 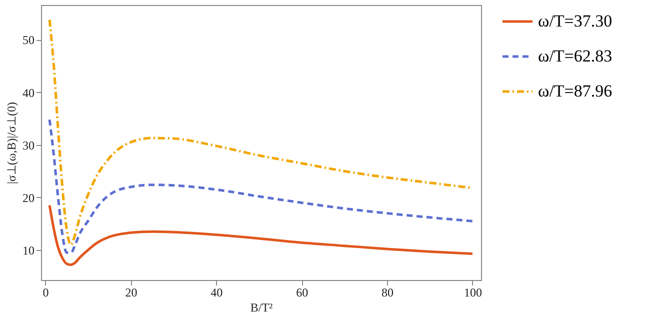 What do you see at coordinates (28, 145) in the screenshot?
I see `y-tick-label: 30` at bounding box center [28, 145].